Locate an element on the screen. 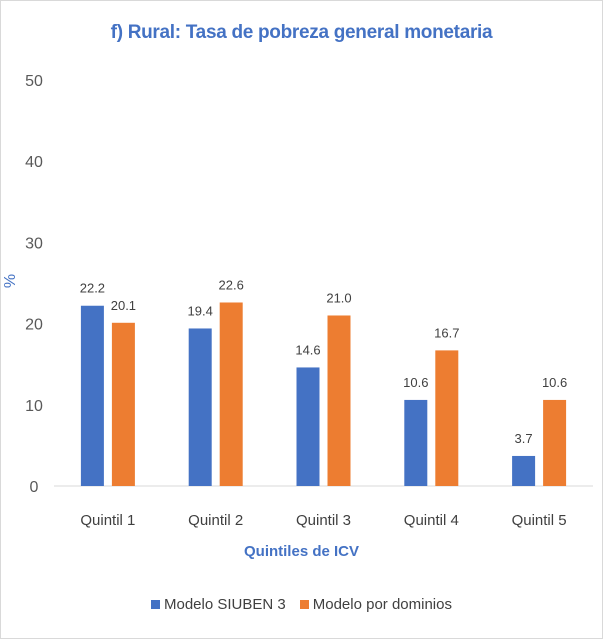  chart-legend: Modelo SIUBEN 3 Modelo por dominios is located at coordinates (301, 604).